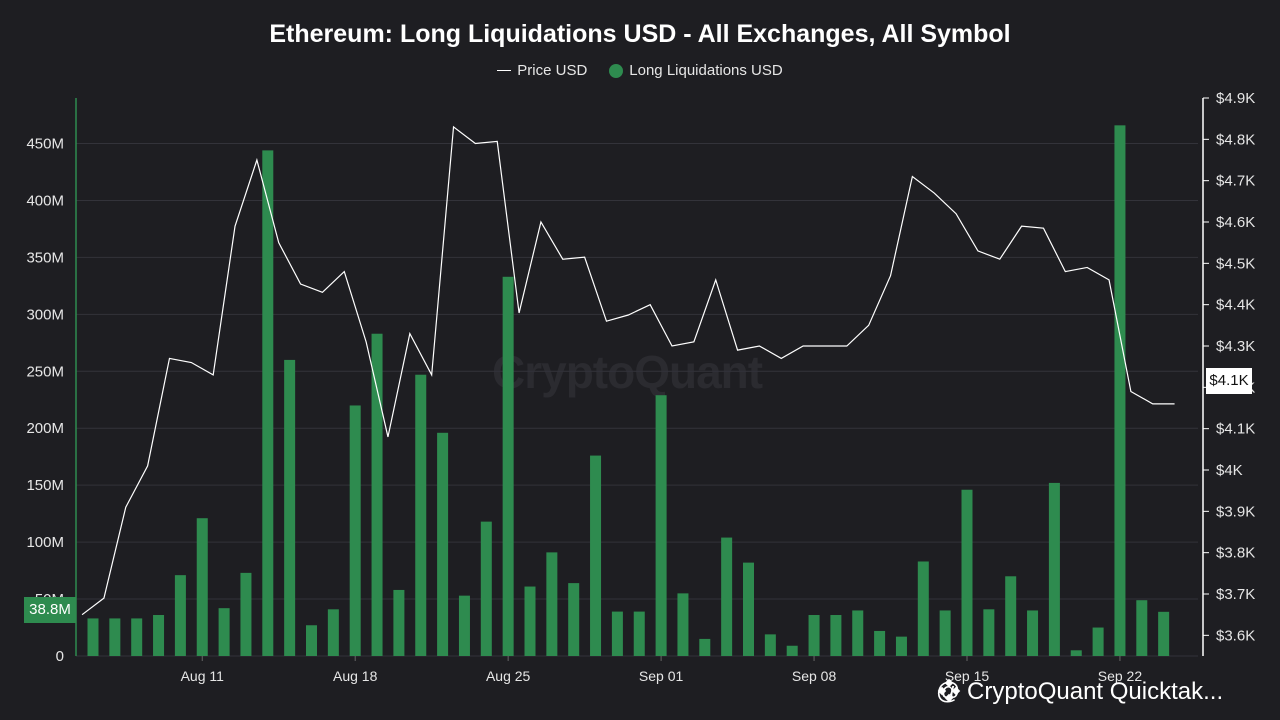  What do you see at coordinates (1120, 676) in the screenshot?
I see `x-tick-label: Sep 22` at bounding box center [1120, 676].